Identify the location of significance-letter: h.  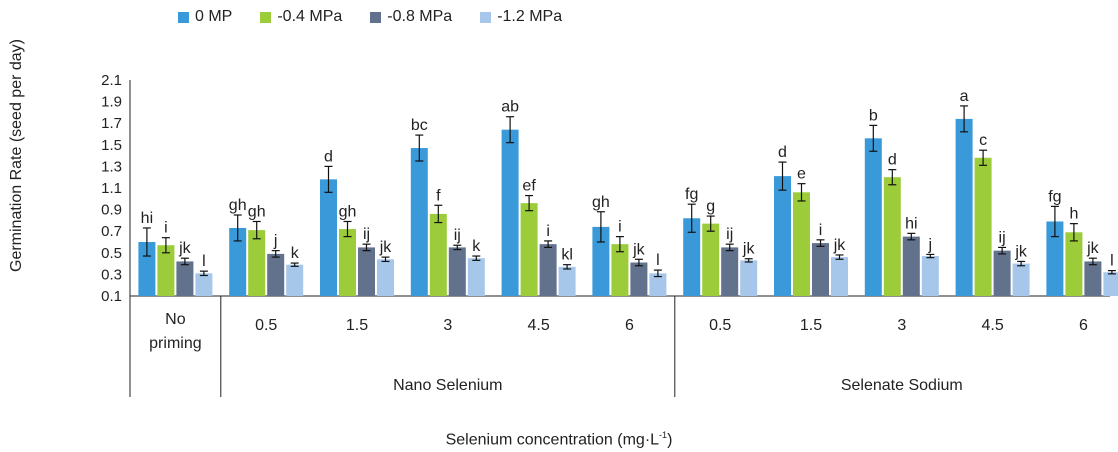
(1073, 214).